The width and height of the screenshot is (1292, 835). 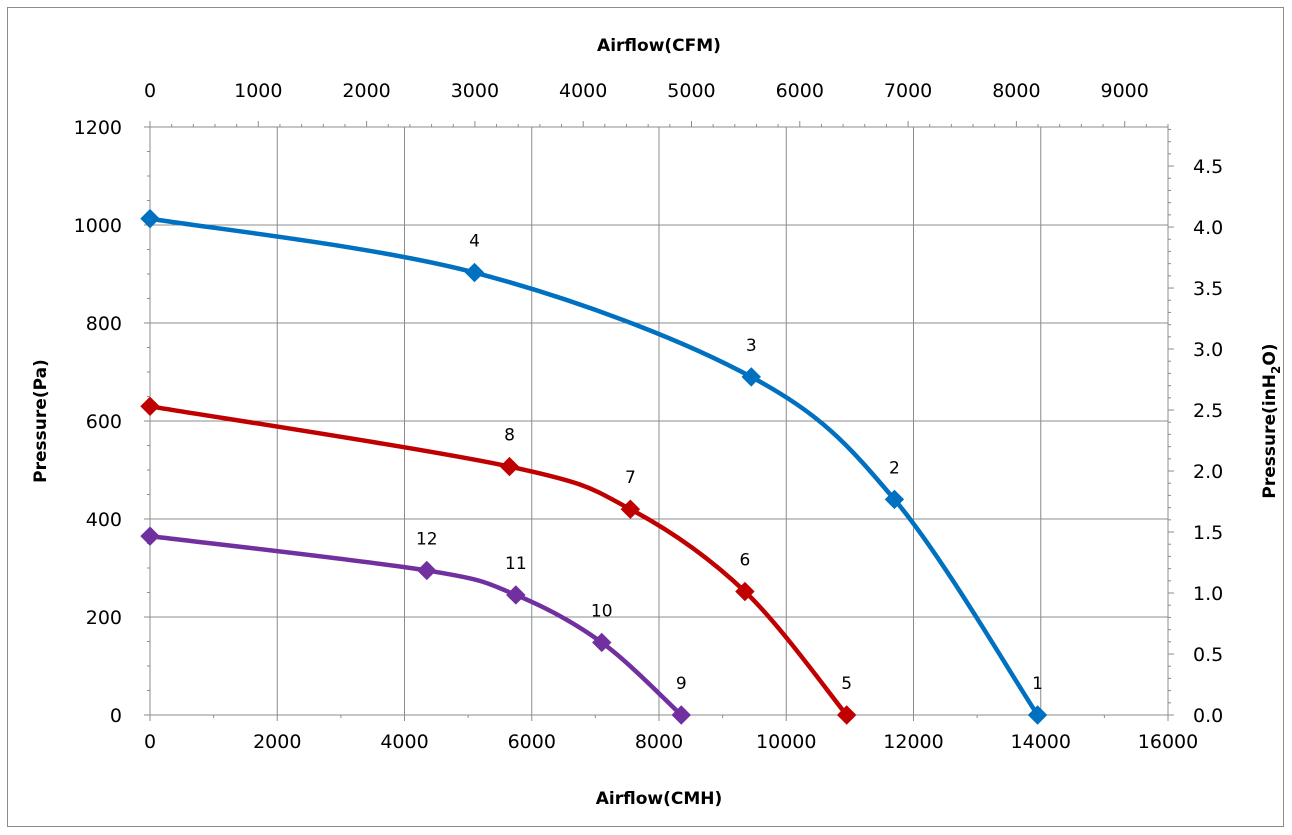 I want to click on x-top-tick-label: 5000, so click(x=691, y=91).